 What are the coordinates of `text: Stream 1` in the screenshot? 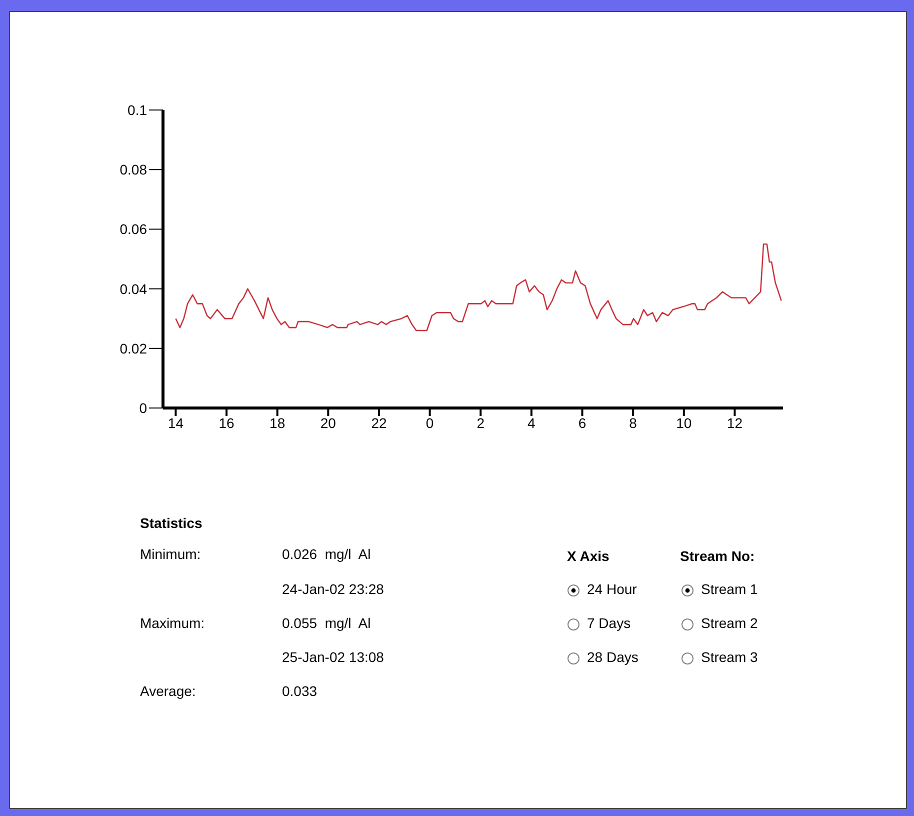 It's located at (729, 589).